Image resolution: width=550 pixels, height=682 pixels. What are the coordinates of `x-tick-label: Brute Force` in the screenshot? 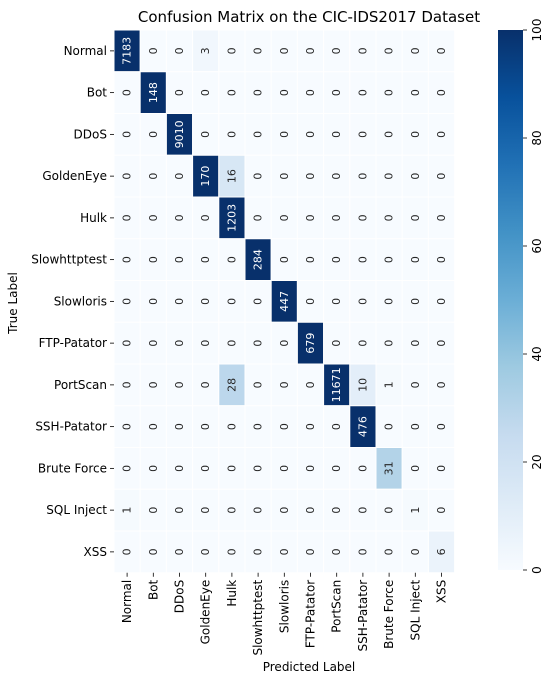 It's located at (389, 614).